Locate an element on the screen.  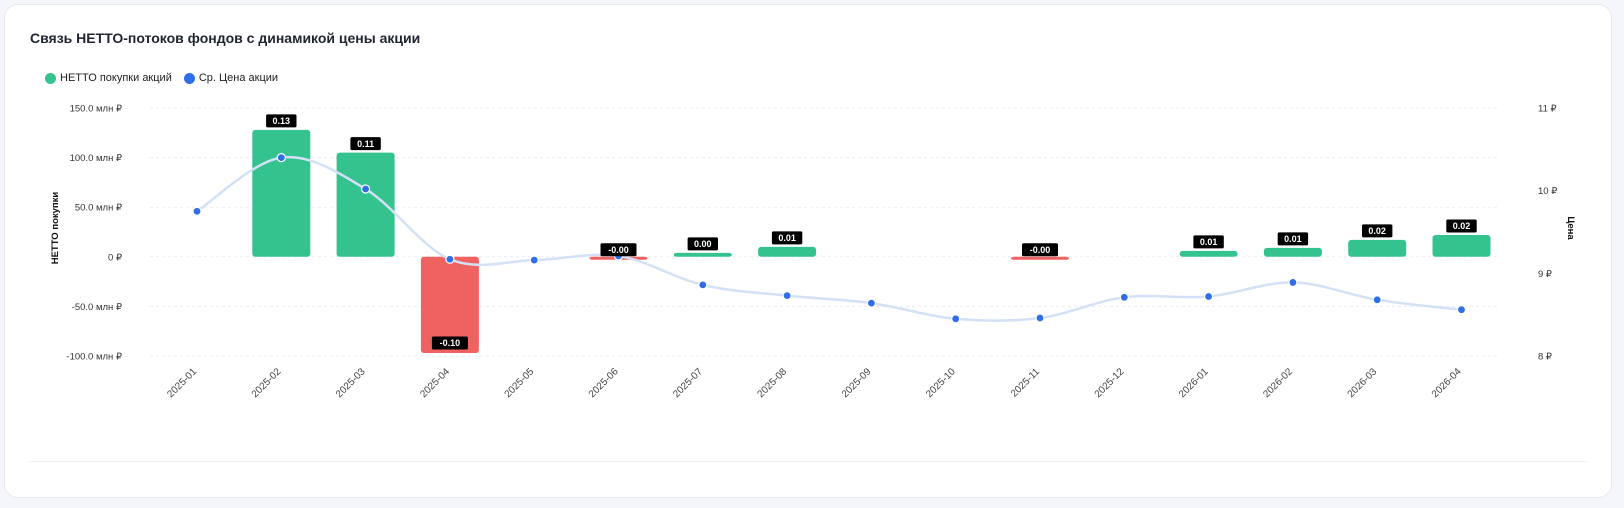
y-right-tick-label: 11 ₽ is located at coordinates (1548, 109).